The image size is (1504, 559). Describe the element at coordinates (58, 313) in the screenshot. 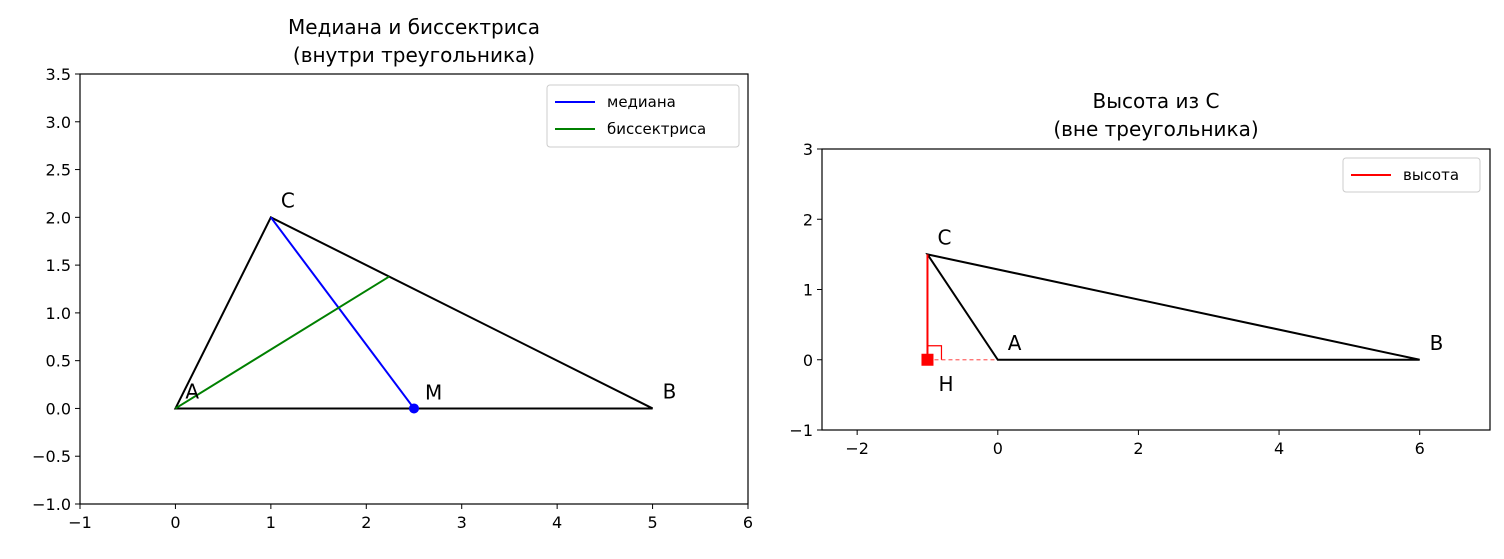

I see `chart1-y-tick-label: 1.0` at that location.